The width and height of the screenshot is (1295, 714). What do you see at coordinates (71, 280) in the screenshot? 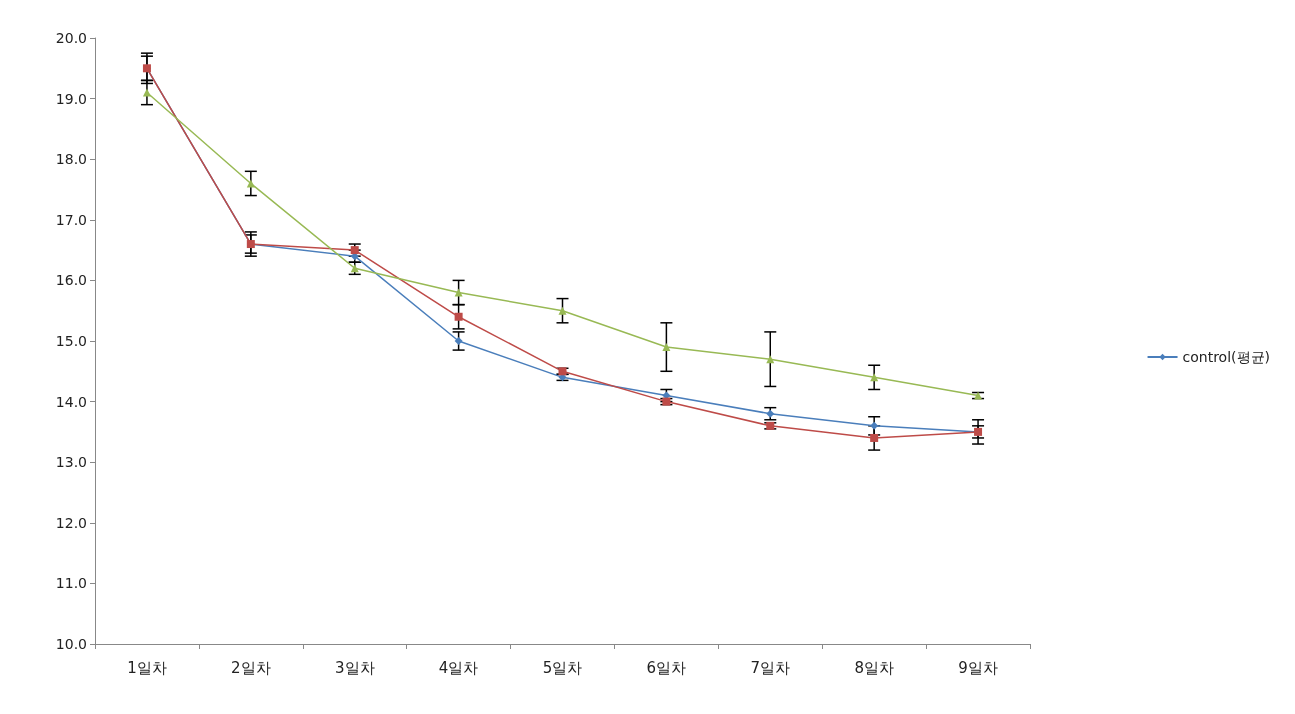
I see `y-tick-label: 16.0` at bounding box center [71, 280].